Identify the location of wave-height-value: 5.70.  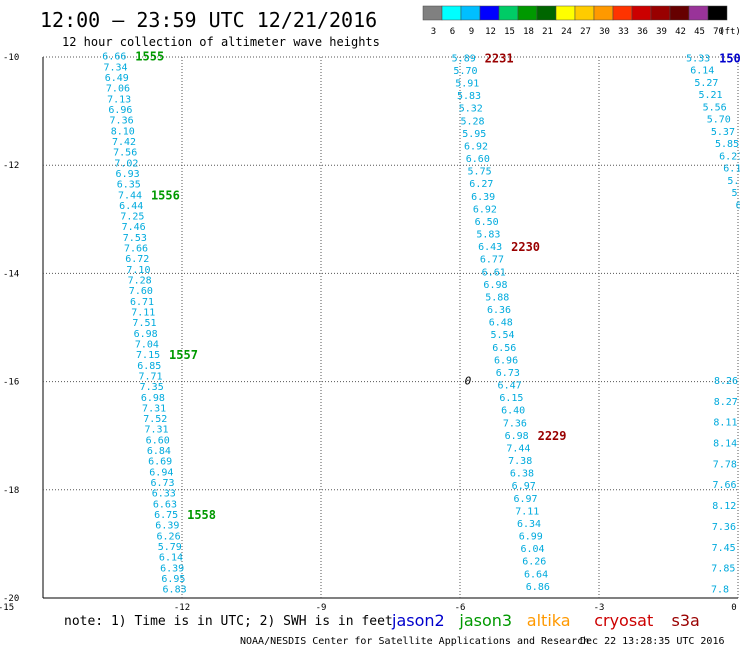
(719, 120).